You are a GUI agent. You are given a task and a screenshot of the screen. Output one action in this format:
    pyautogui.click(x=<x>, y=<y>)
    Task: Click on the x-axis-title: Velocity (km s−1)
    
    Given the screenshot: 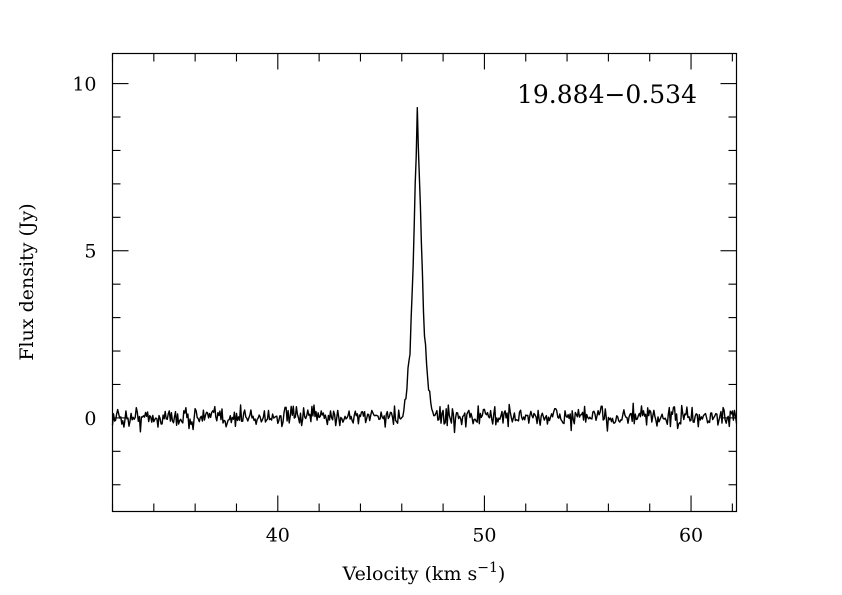 What is the action you would take?
    pyautogui.click(x=424, y=572)
    